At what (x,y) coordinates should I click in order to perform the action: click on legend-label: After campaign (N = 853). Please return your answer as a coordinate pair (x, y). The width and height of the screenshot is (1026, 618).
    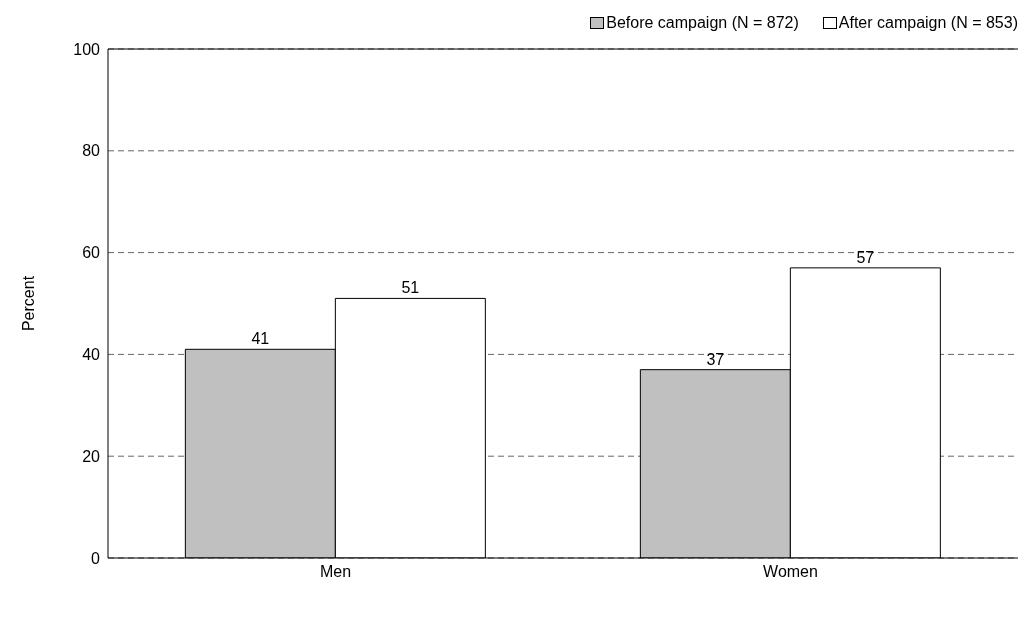
    Looking at the image, I should click on (928, 23).